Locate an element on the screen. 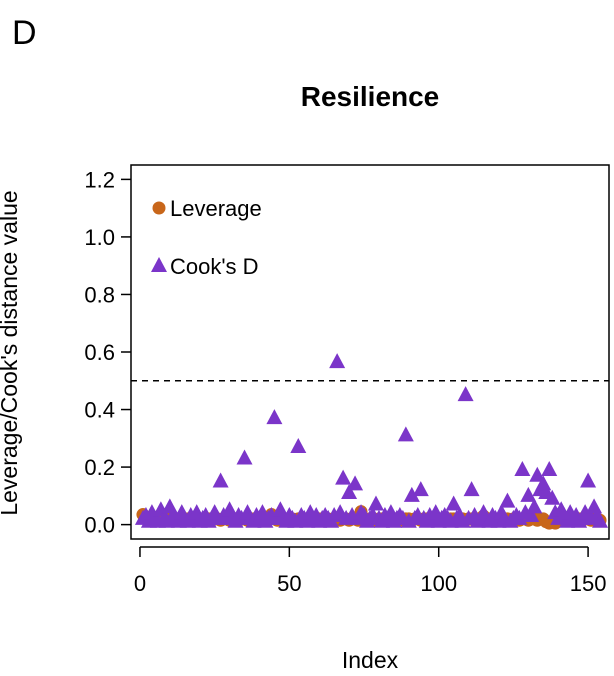  x-tick-label: 0 is located at coordinates (140, 583).